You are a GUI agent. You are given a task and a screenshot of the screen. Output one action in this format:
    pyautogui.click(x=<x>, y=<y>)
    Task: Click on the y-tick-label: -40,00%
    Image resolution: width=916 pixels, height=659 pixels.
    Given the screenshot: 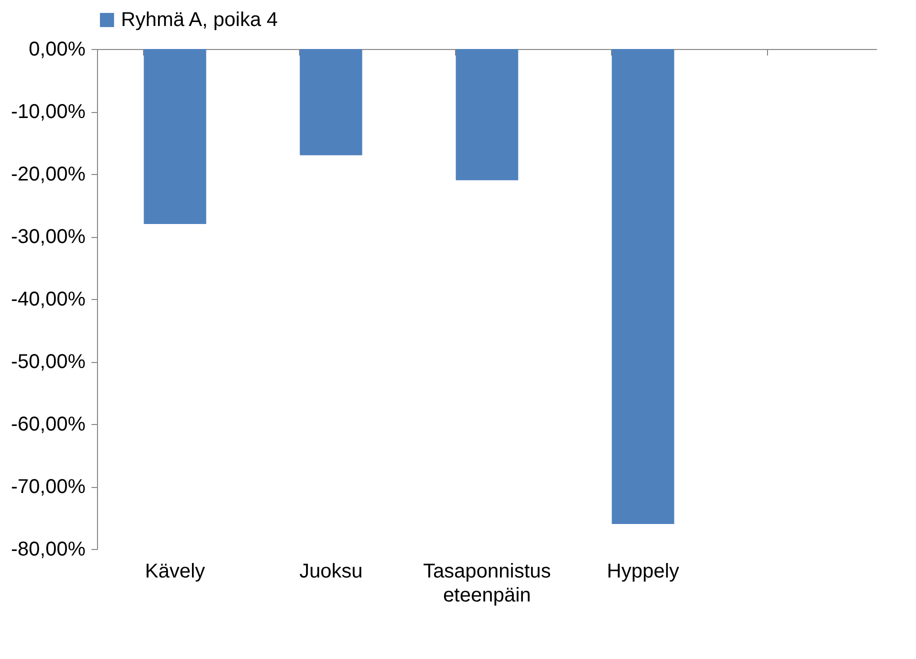 What is the action you would take?
    pyautogui.click(x=48, y=299)
    